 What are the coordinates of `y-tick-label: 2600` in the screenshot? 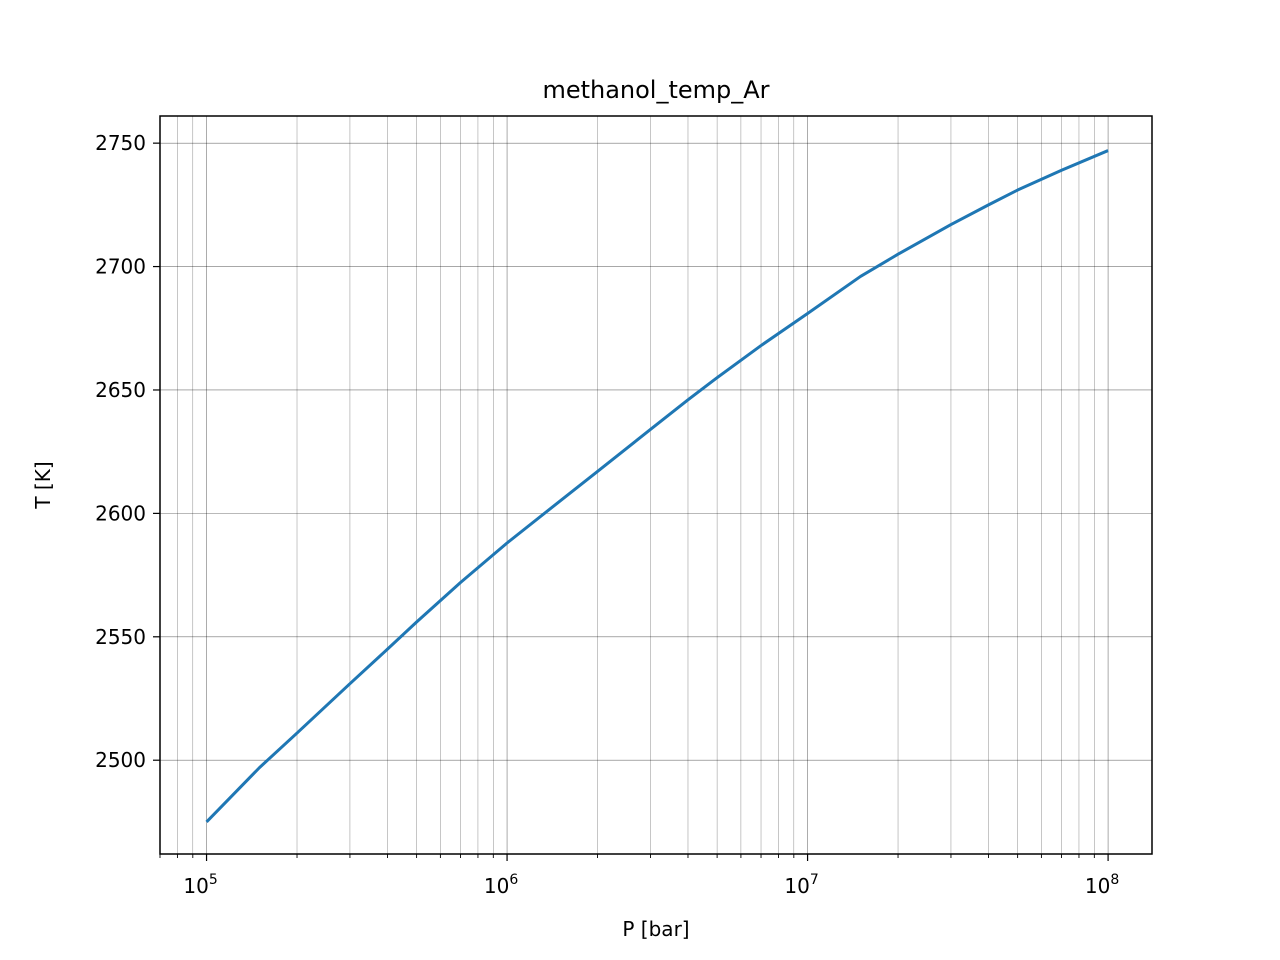 It's located at (120, 513).